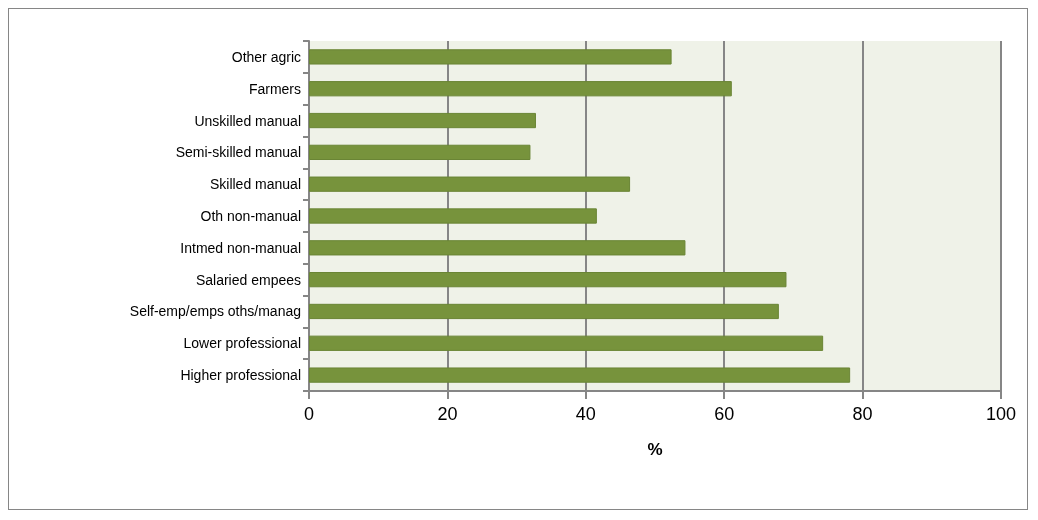  What do you see at coordinates (240, 375) in the screenshot?
I see `y-tick-label: Higher professional` at bounding box center [240, 375].